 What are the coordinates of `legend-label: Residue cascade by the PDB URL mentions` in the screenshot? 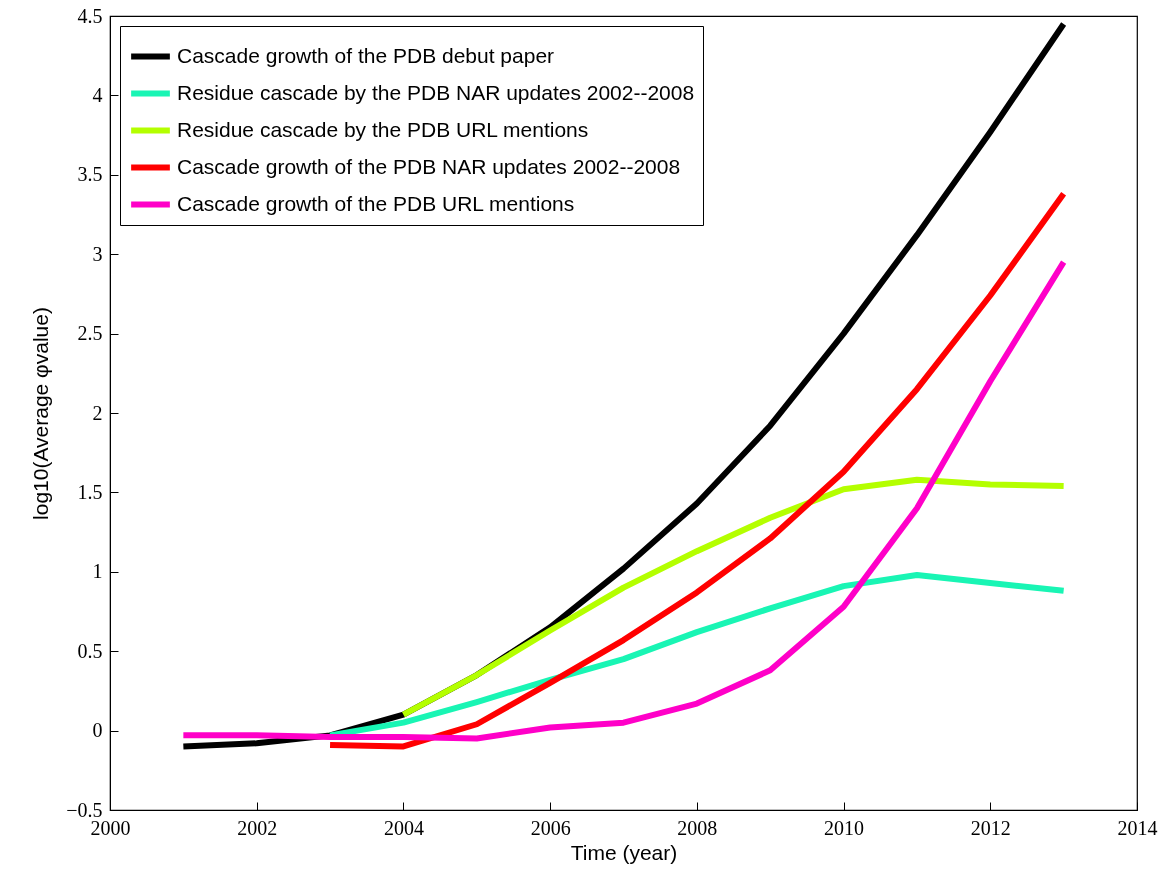 It's located at (383, 129).